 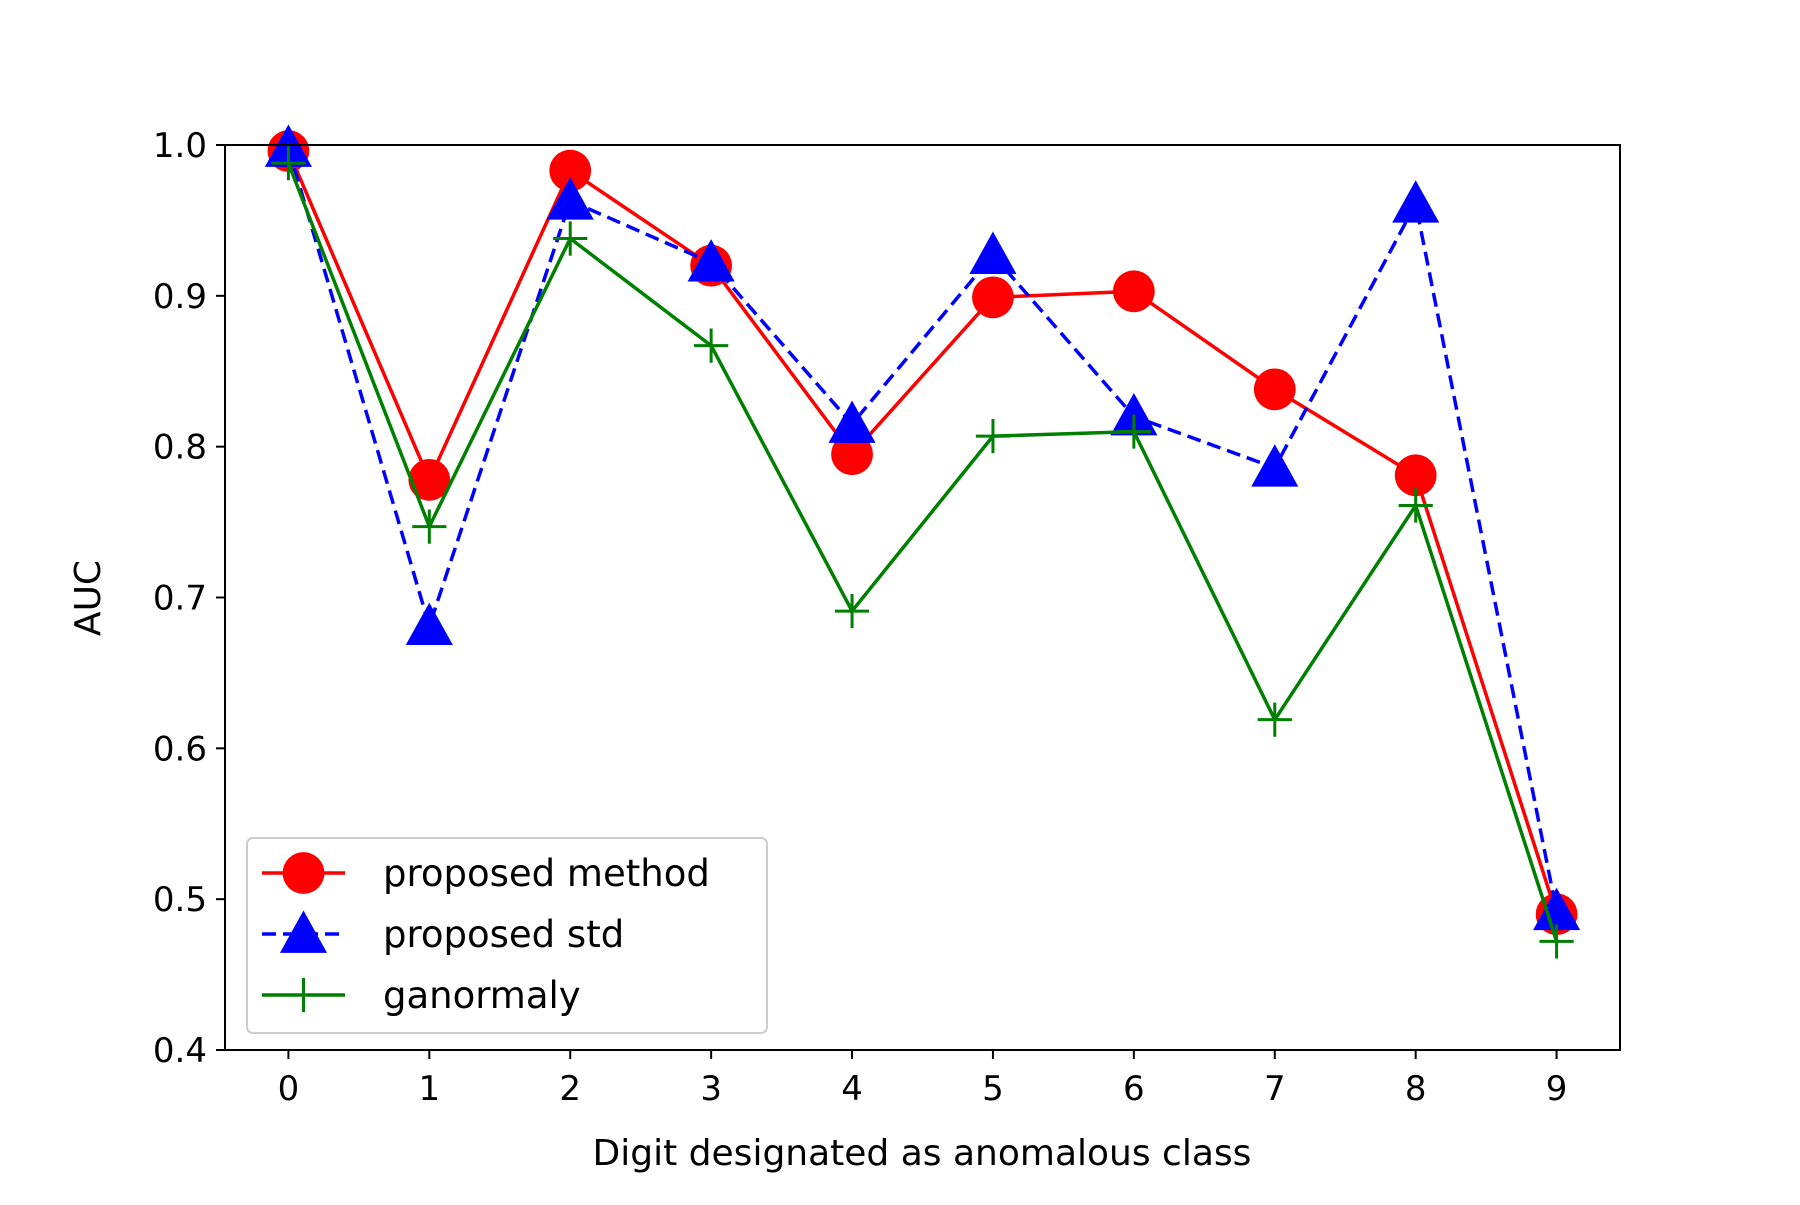 I want to click on x-tick-label: 9, so click(x=1557, y=1089).